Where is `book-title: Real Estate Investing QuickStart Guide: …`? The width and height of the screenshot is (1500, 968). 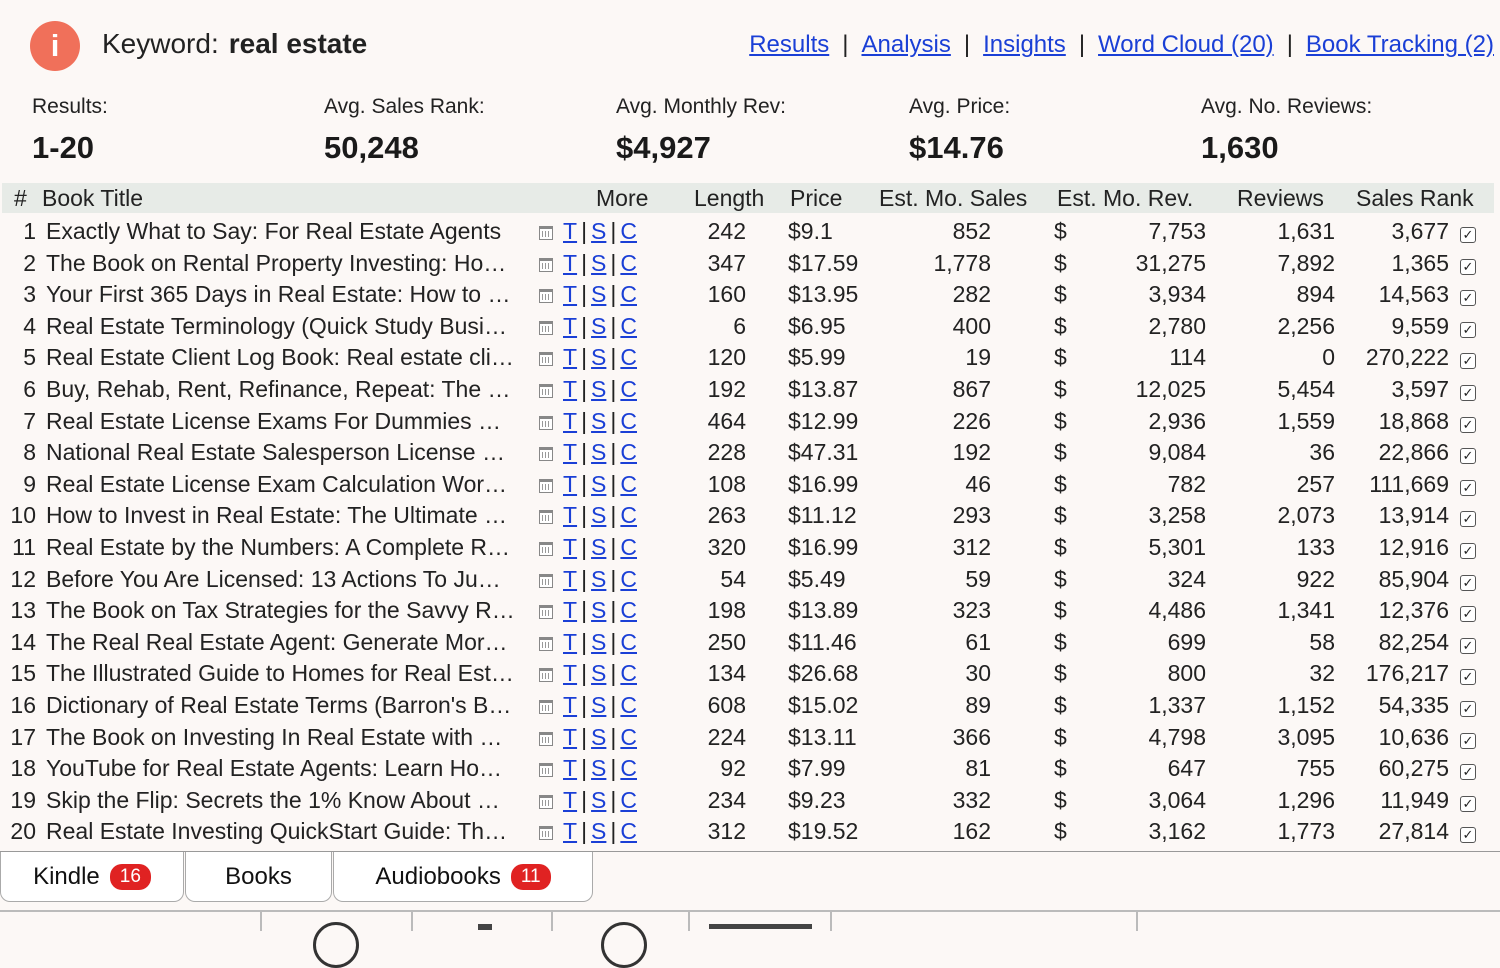
book-title: Real Estate Investing QuickStart Guide: … is located at coordinates (277, 831).